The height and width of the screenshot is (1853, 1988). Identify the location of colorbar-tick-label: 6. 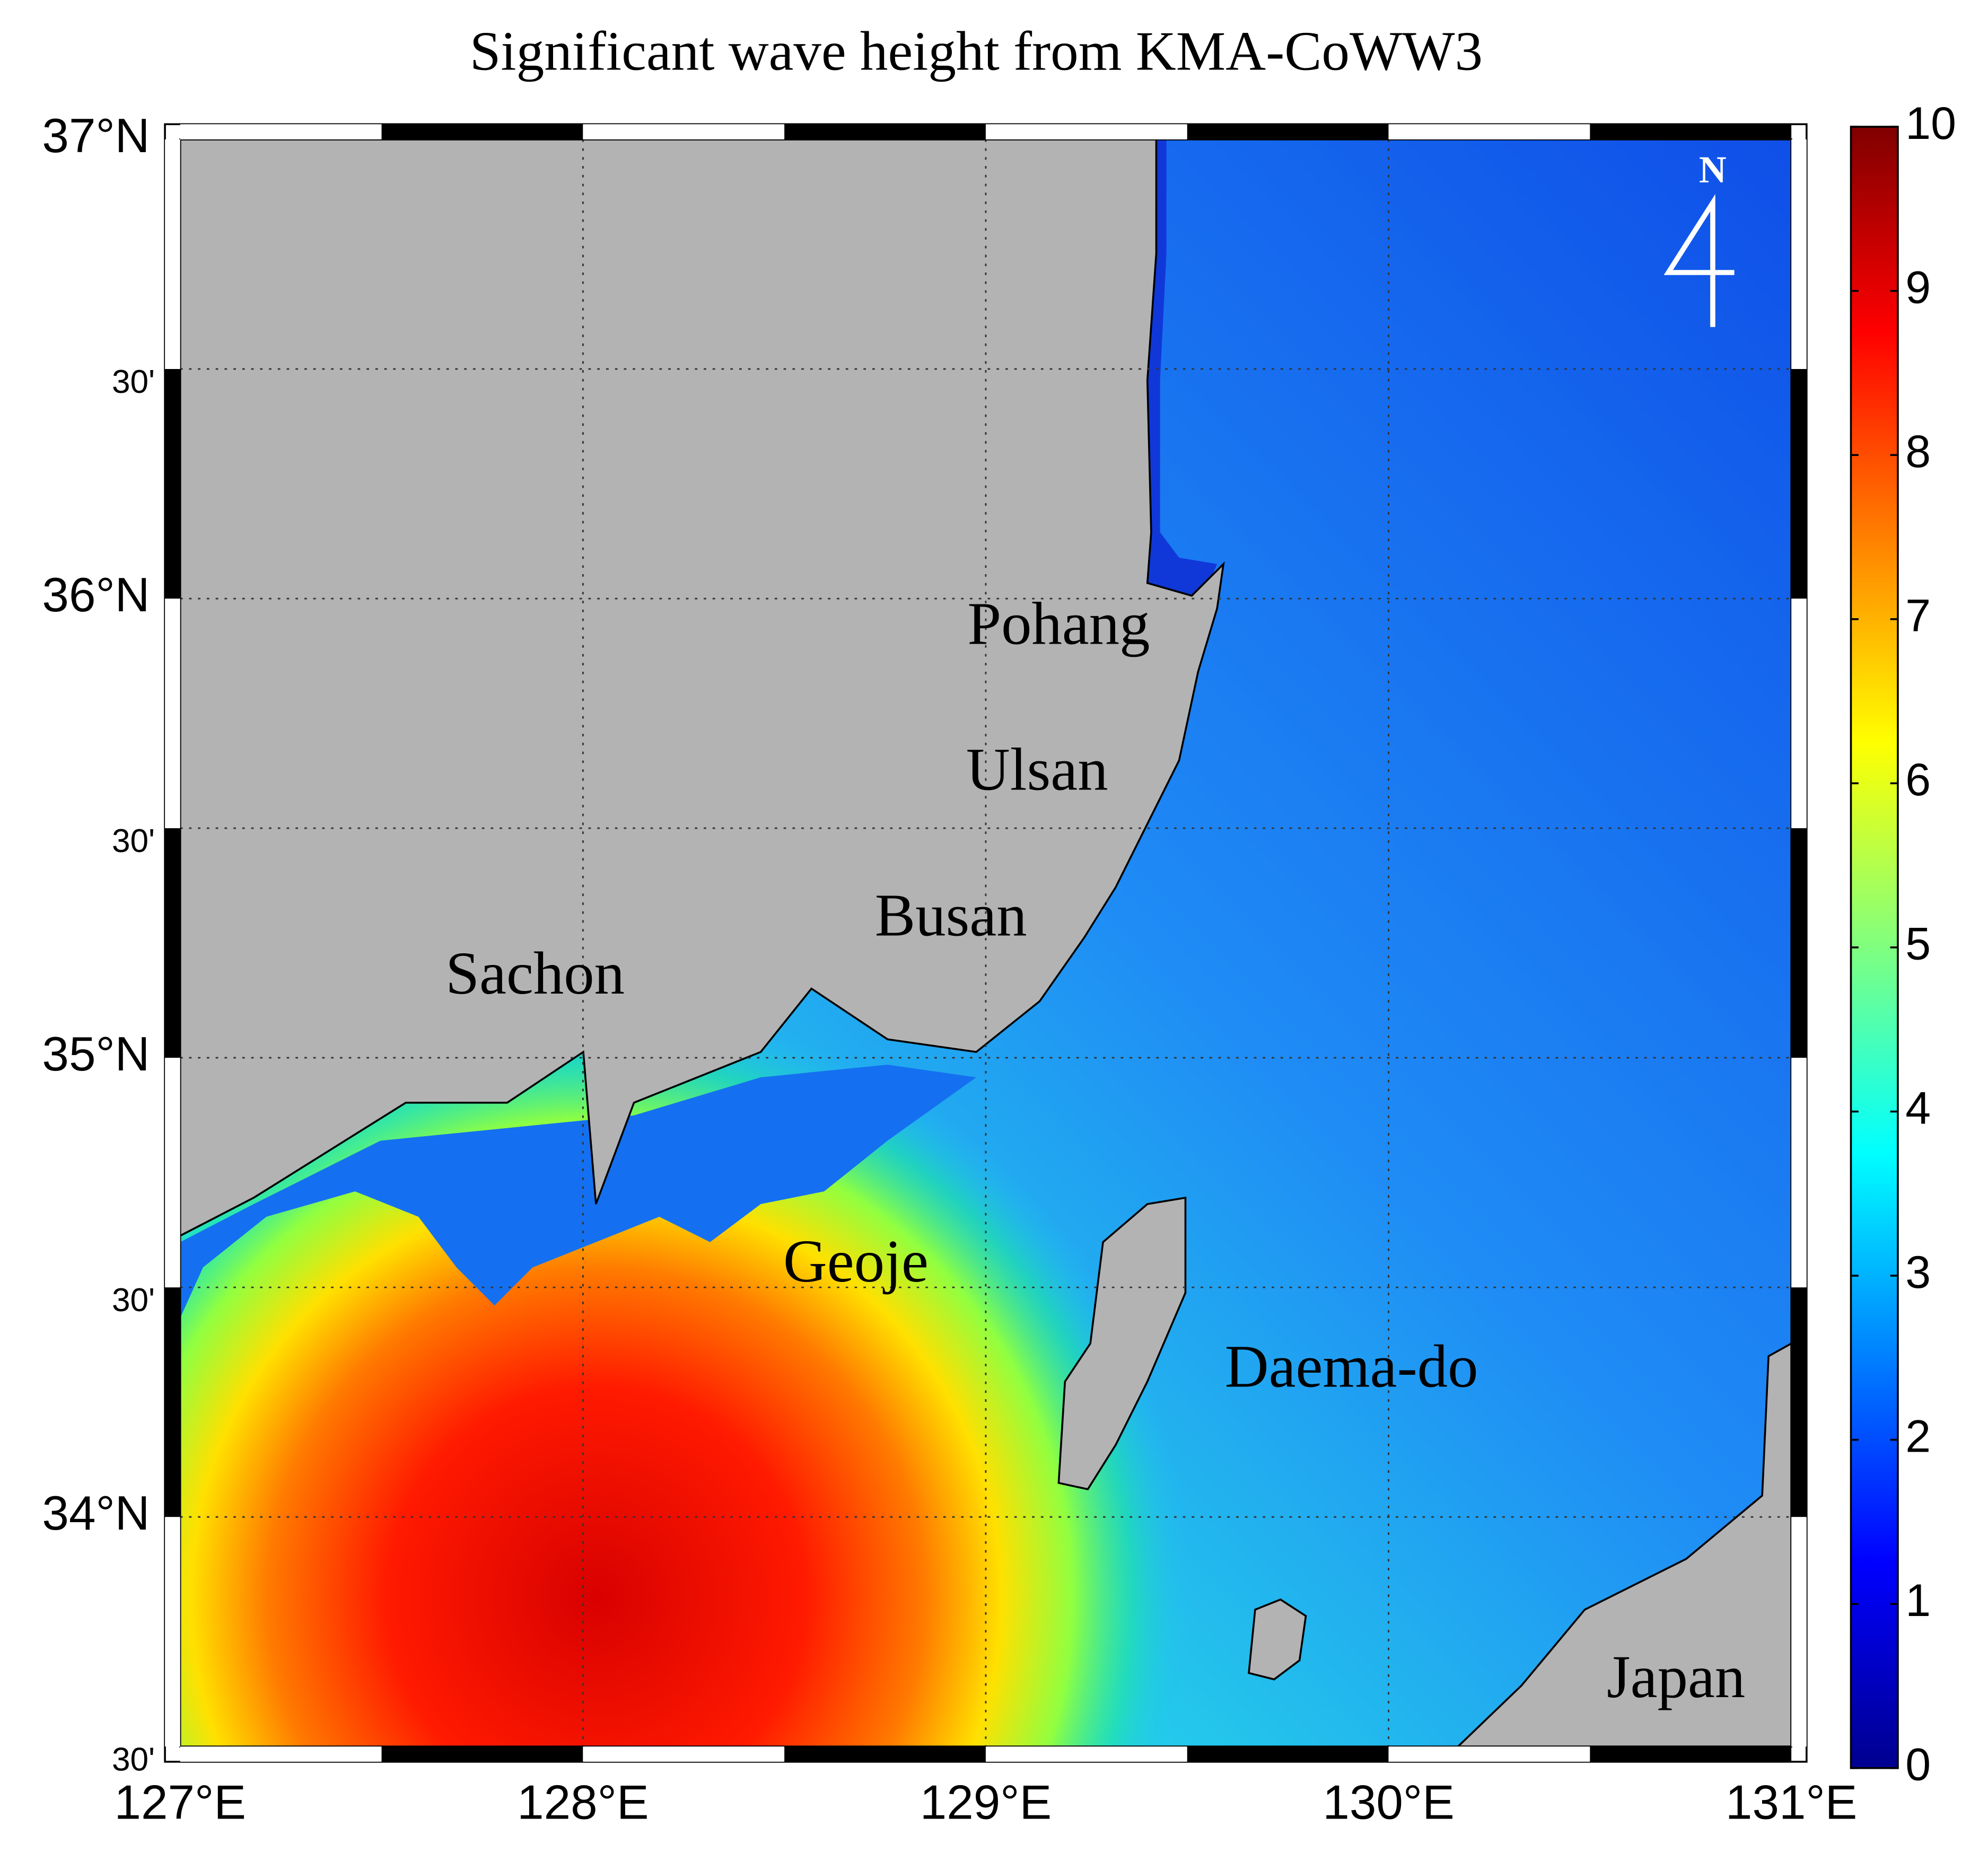
(1918, 780).